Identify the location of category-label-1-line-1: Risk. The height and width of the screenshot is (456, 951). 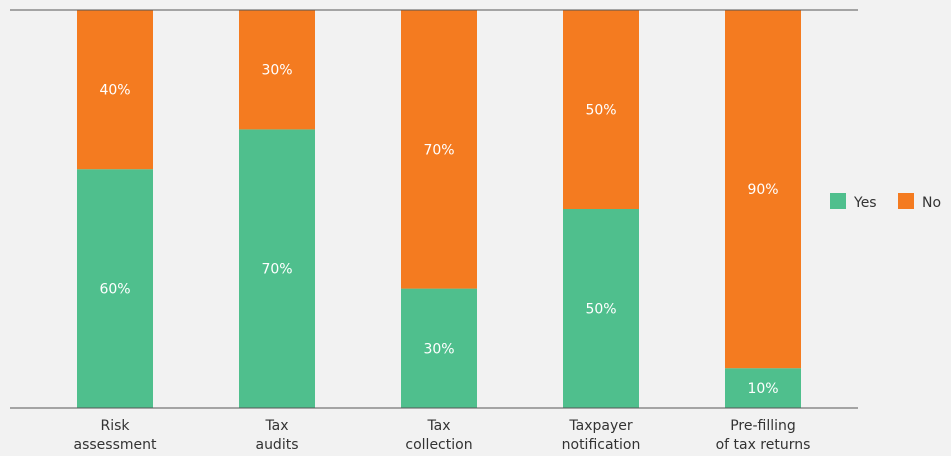
(115, 426).